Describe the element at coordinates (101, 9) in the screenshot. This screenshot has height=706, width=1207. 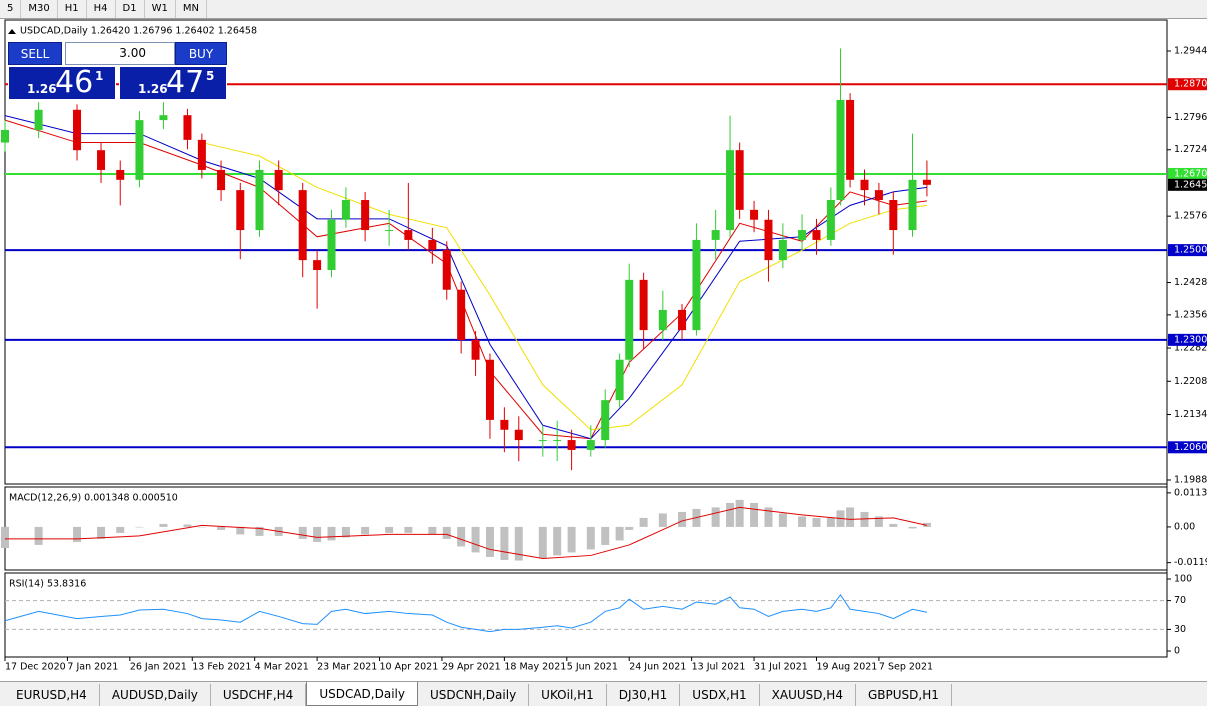
I see `timeframe-button: H4` at that location.